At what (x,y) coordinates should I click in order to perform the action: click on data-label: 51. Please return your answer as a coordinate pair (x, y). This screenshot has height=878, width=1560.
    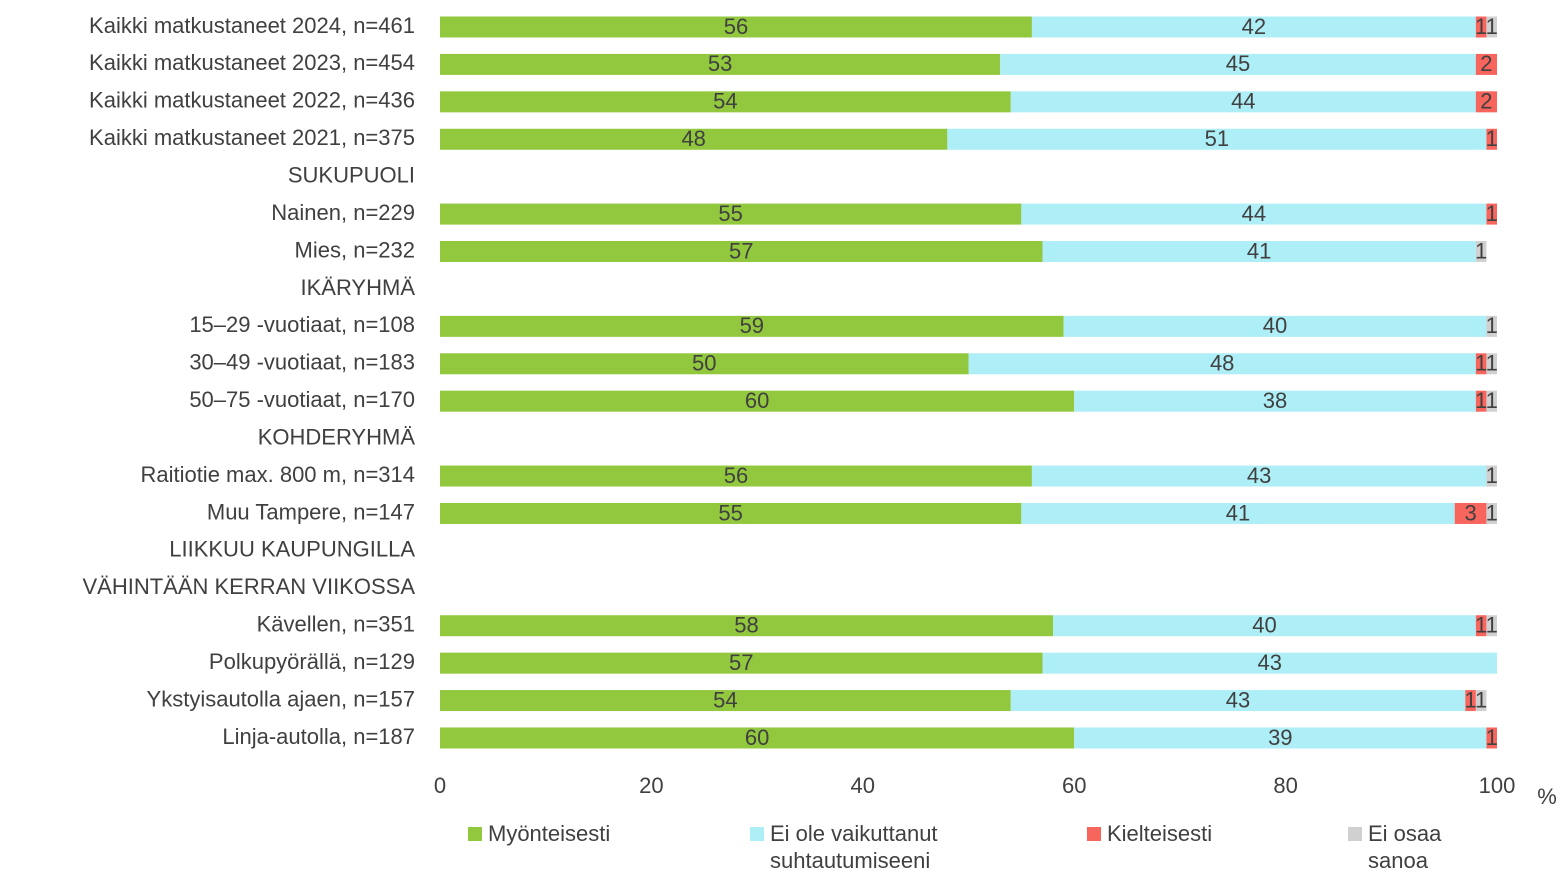
    Looking at the image, I should click on (1217, 138).